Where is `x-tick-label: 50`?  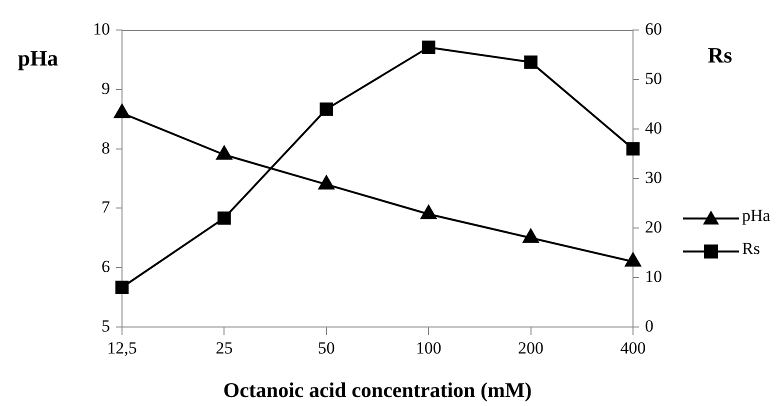
x-tick-label: 50 is located at coordinates (326, 348).